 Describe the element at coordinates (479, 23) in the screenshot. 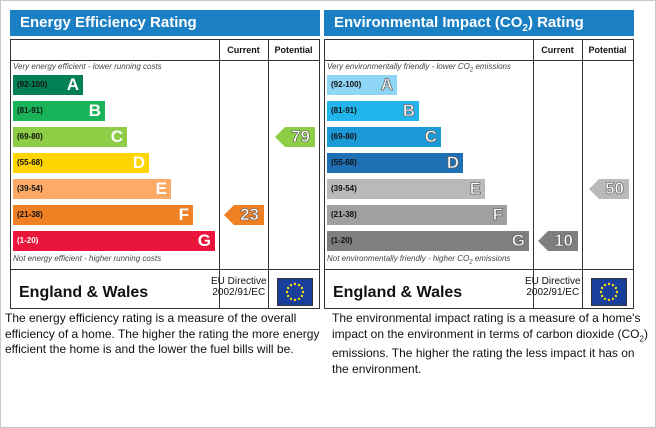

I see `chart-title: Environmental Impact (CO2) Rating` at that location.